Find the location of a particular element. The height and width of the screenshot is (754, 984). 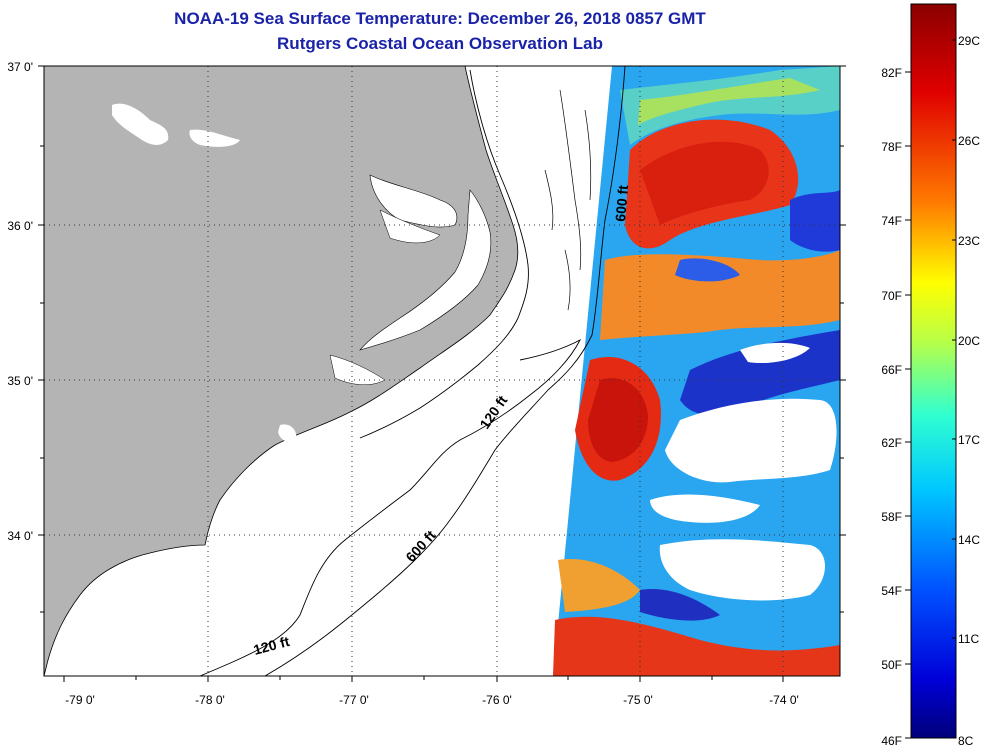

lake-mattamuskeet is located at coordinates (140, 124).